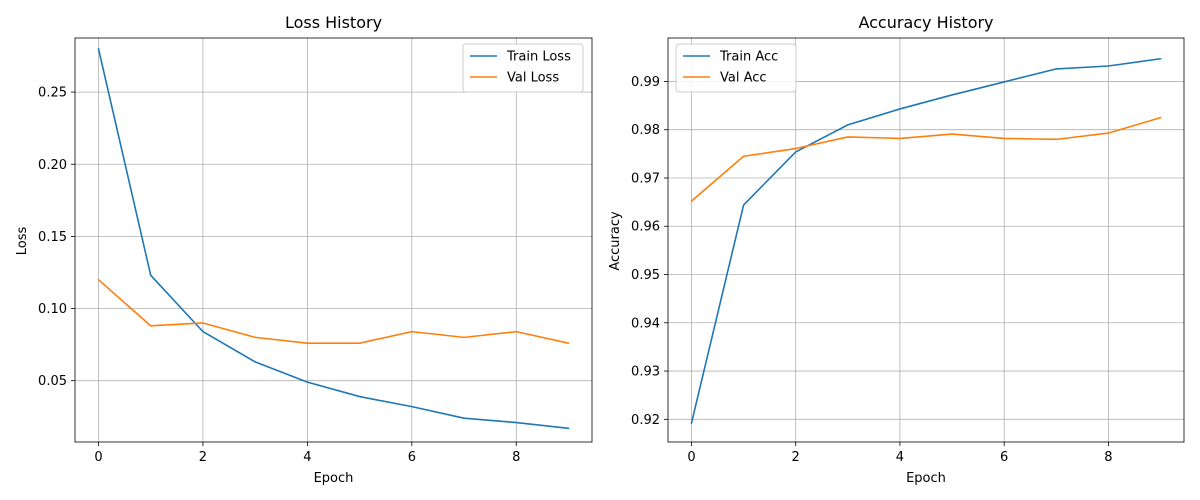 This screenshot has height=500, width=1200. What do you see at coordinates (748, 57) in the screenshot?
I see `legend-label: Train Acc` at bounding box center [748, 57].